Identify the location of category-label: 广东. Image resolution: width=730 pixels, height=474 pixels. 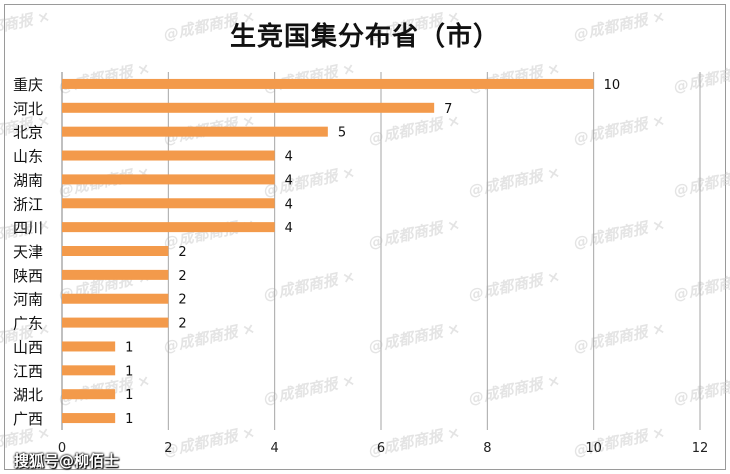
(28, 324).